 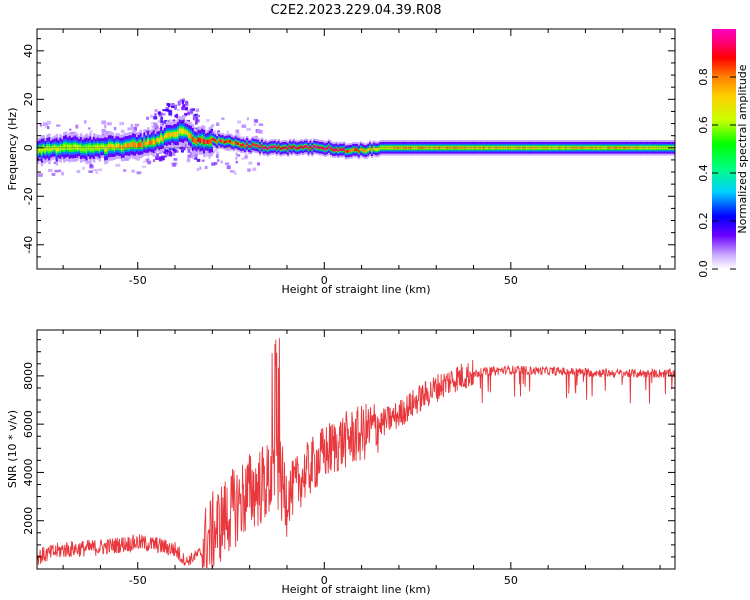 What do you see at coordinates (716, 173) in the screenshot?
I see `colorbar-ticks: 0.0 0.2 0.4 0.6 0.8` at bounding box center [716, 173].